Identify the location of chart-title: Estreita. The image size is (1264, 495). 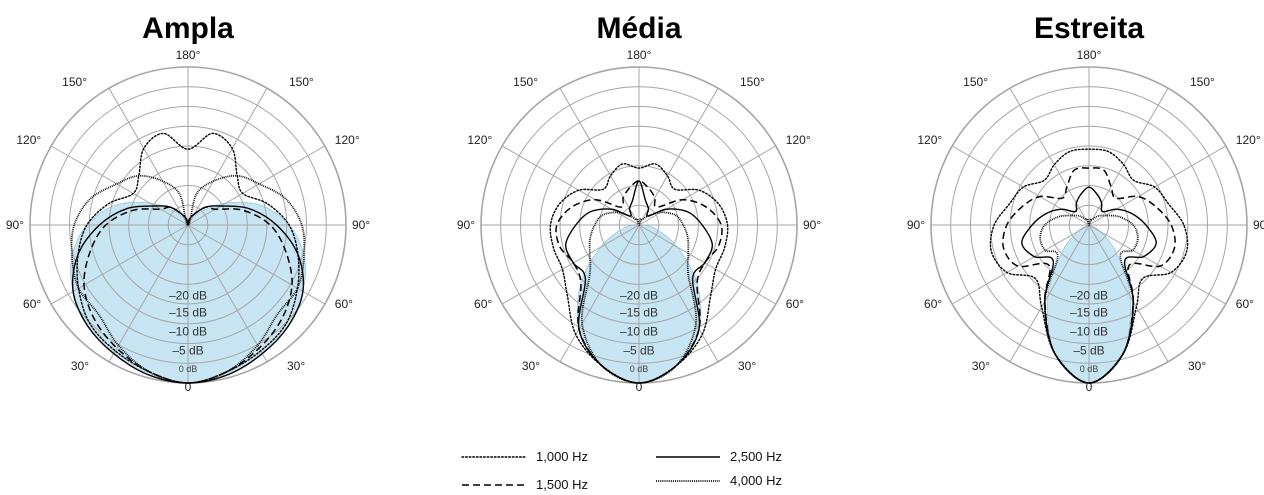
(1089, 28).